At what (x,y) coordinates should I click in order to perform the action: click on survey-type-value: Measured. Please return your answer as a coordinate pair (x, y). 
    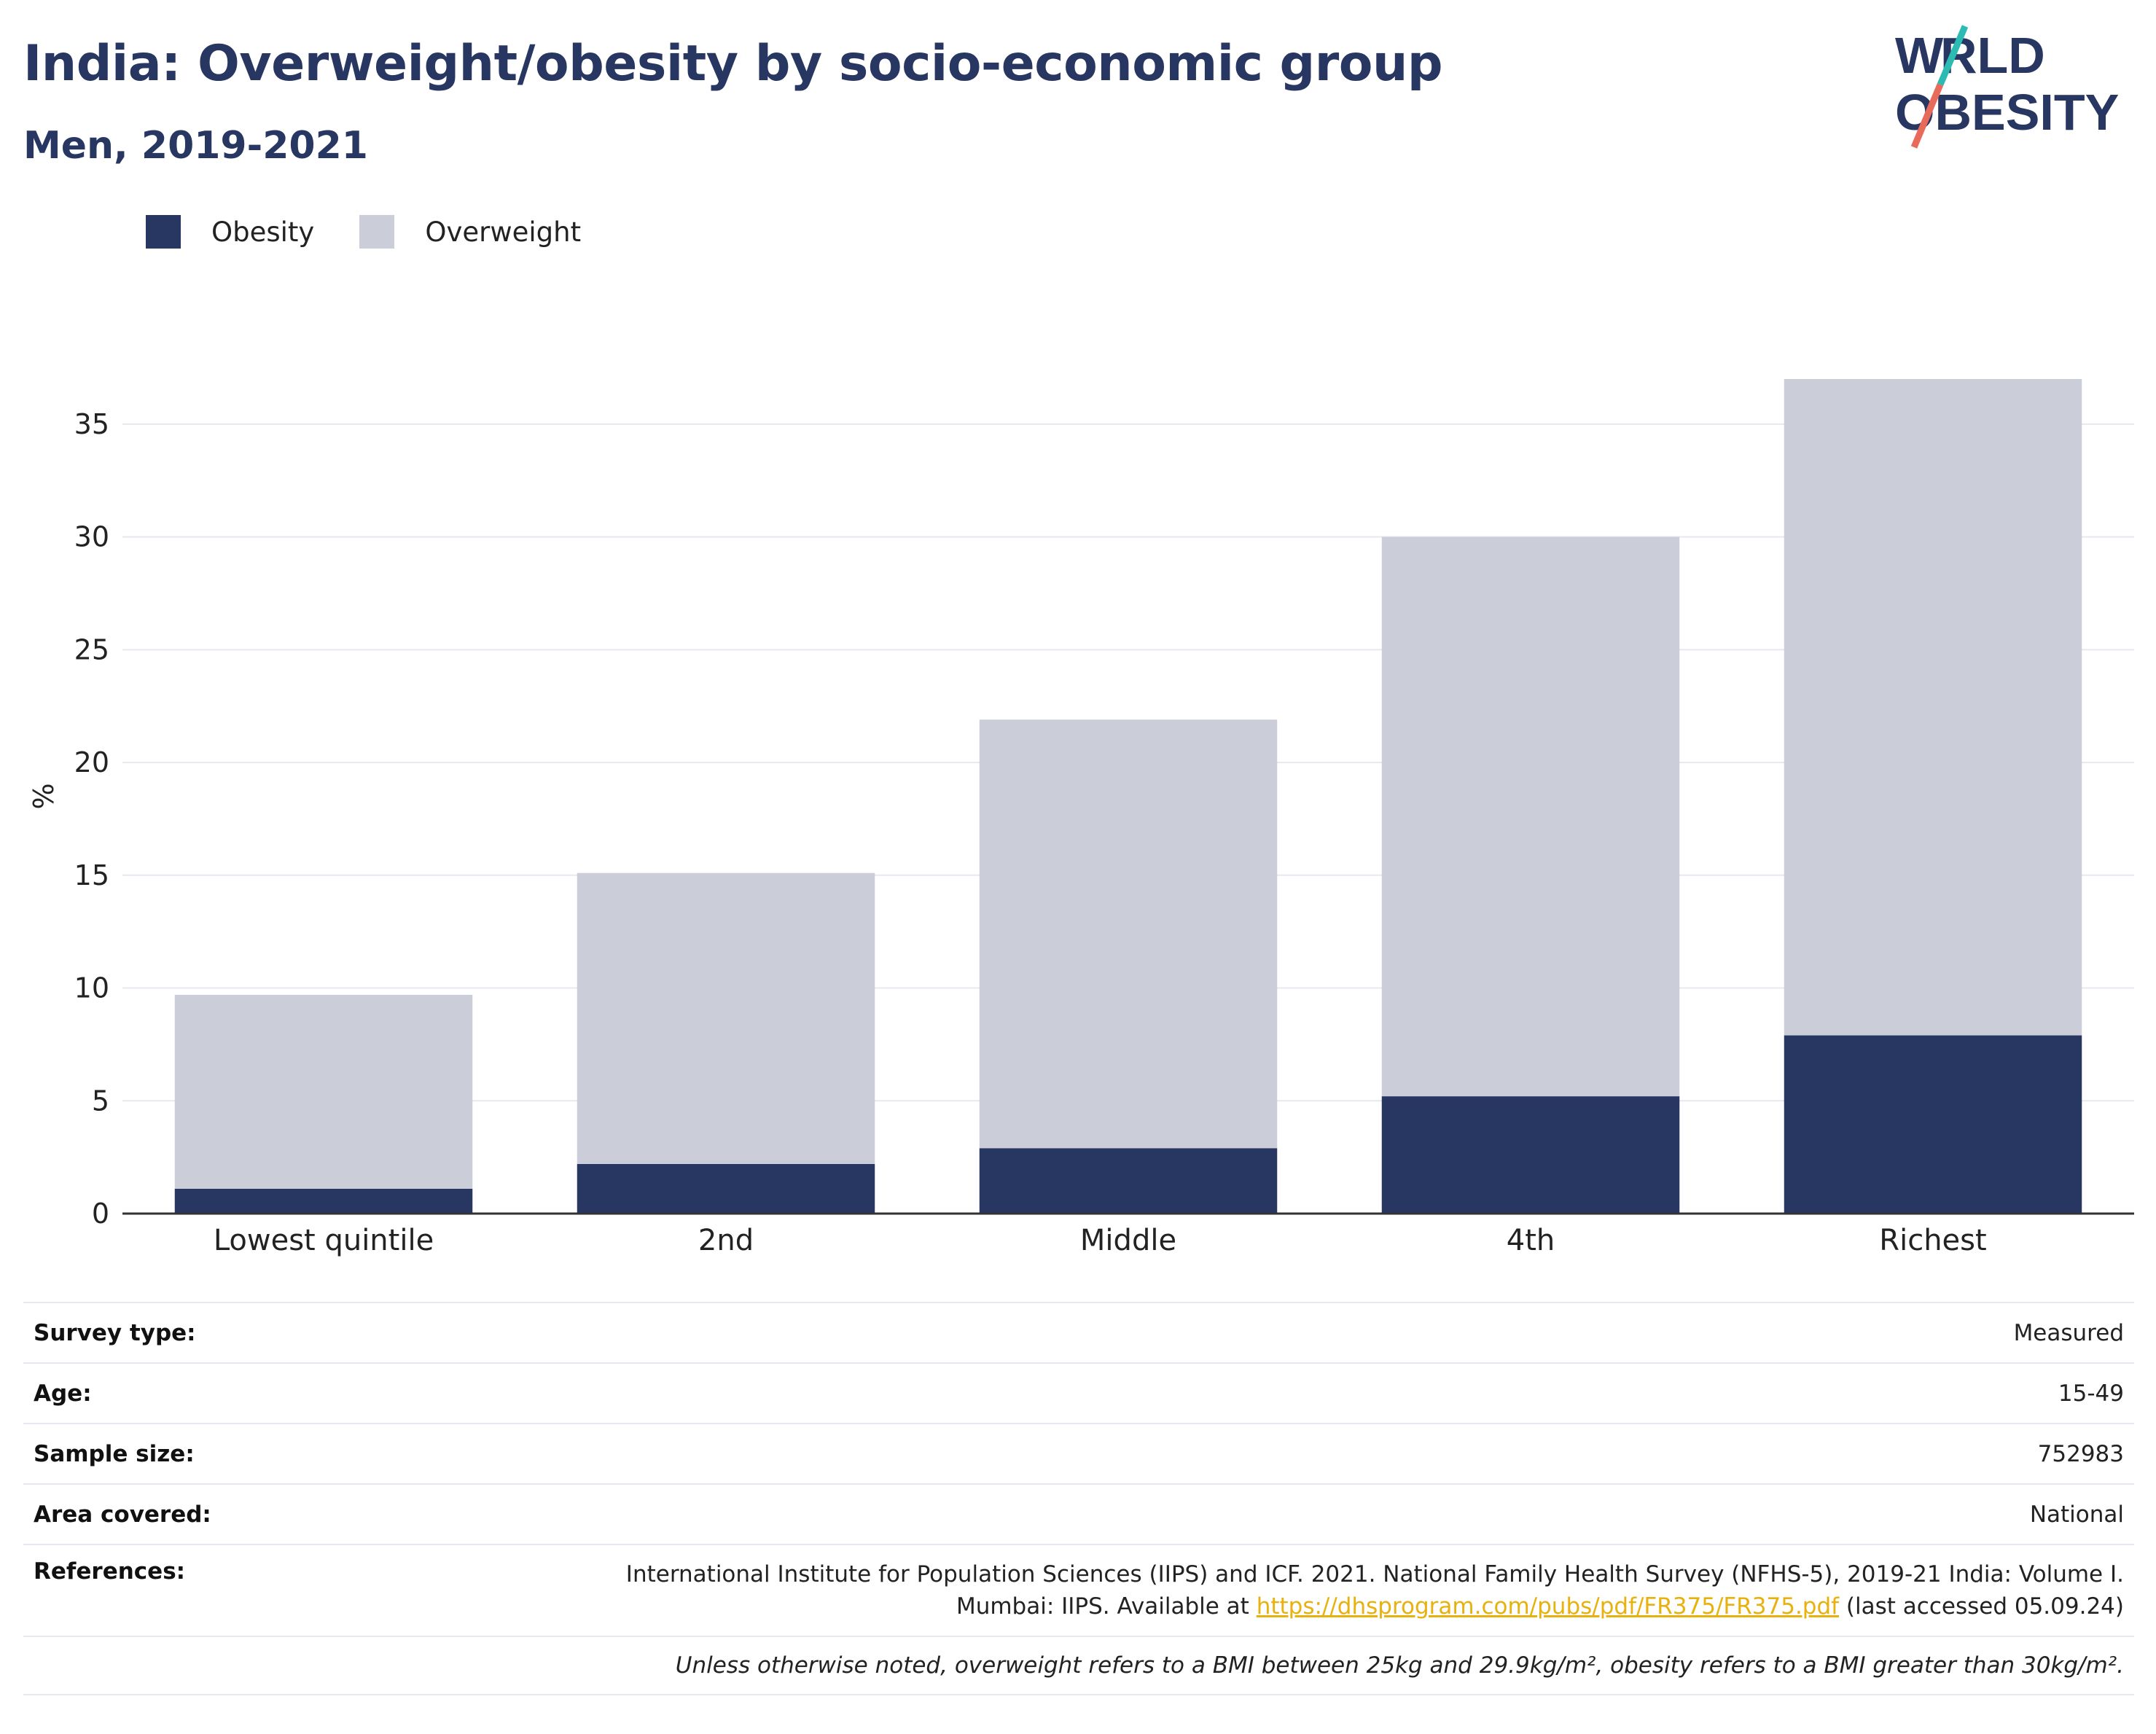
    Looking at the image, I should click on (2069, 1332).